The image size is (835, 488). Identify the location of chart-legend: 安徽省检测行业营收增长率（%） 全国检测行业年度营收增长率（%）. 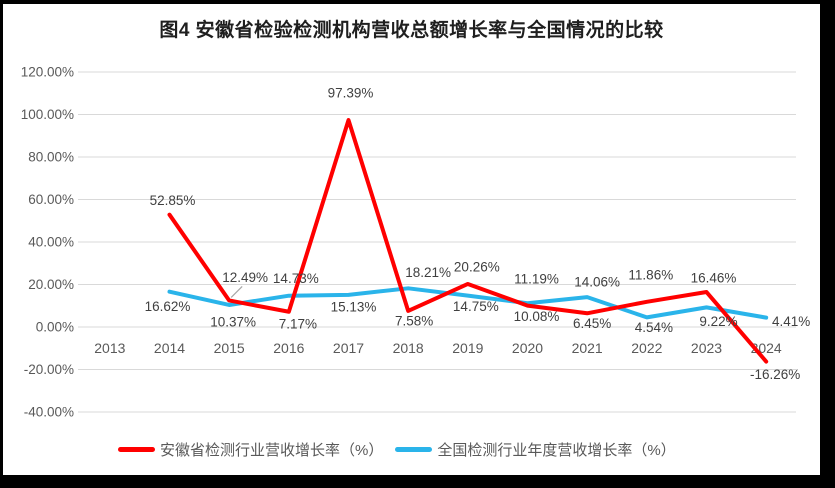
(397, 449).